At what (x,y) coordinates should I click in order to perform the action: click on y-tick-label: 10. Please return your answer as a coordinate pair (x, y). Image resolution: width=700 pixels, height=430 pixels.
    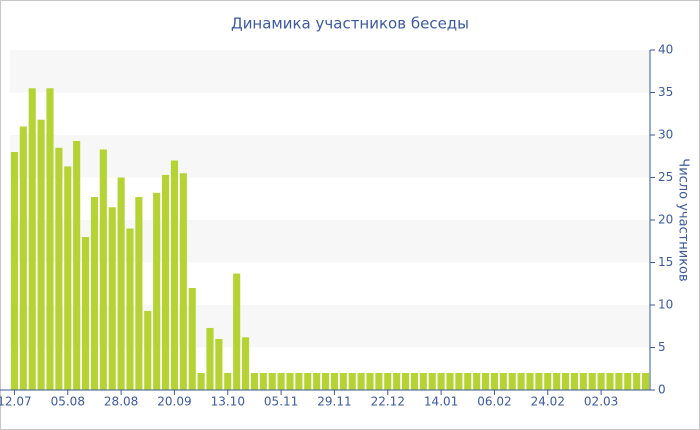
    Looking at the image, I should click on (665, 305).